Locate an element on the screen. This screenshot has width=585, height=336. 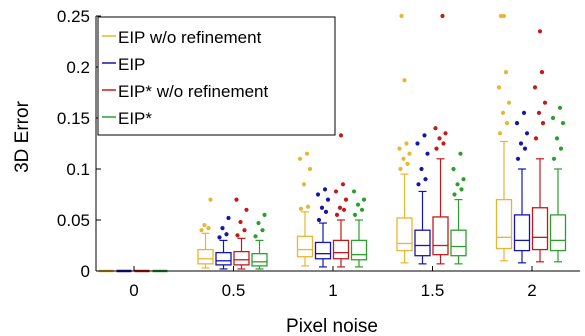
x-tick-label: 1 is located at coordinates (332, 290).